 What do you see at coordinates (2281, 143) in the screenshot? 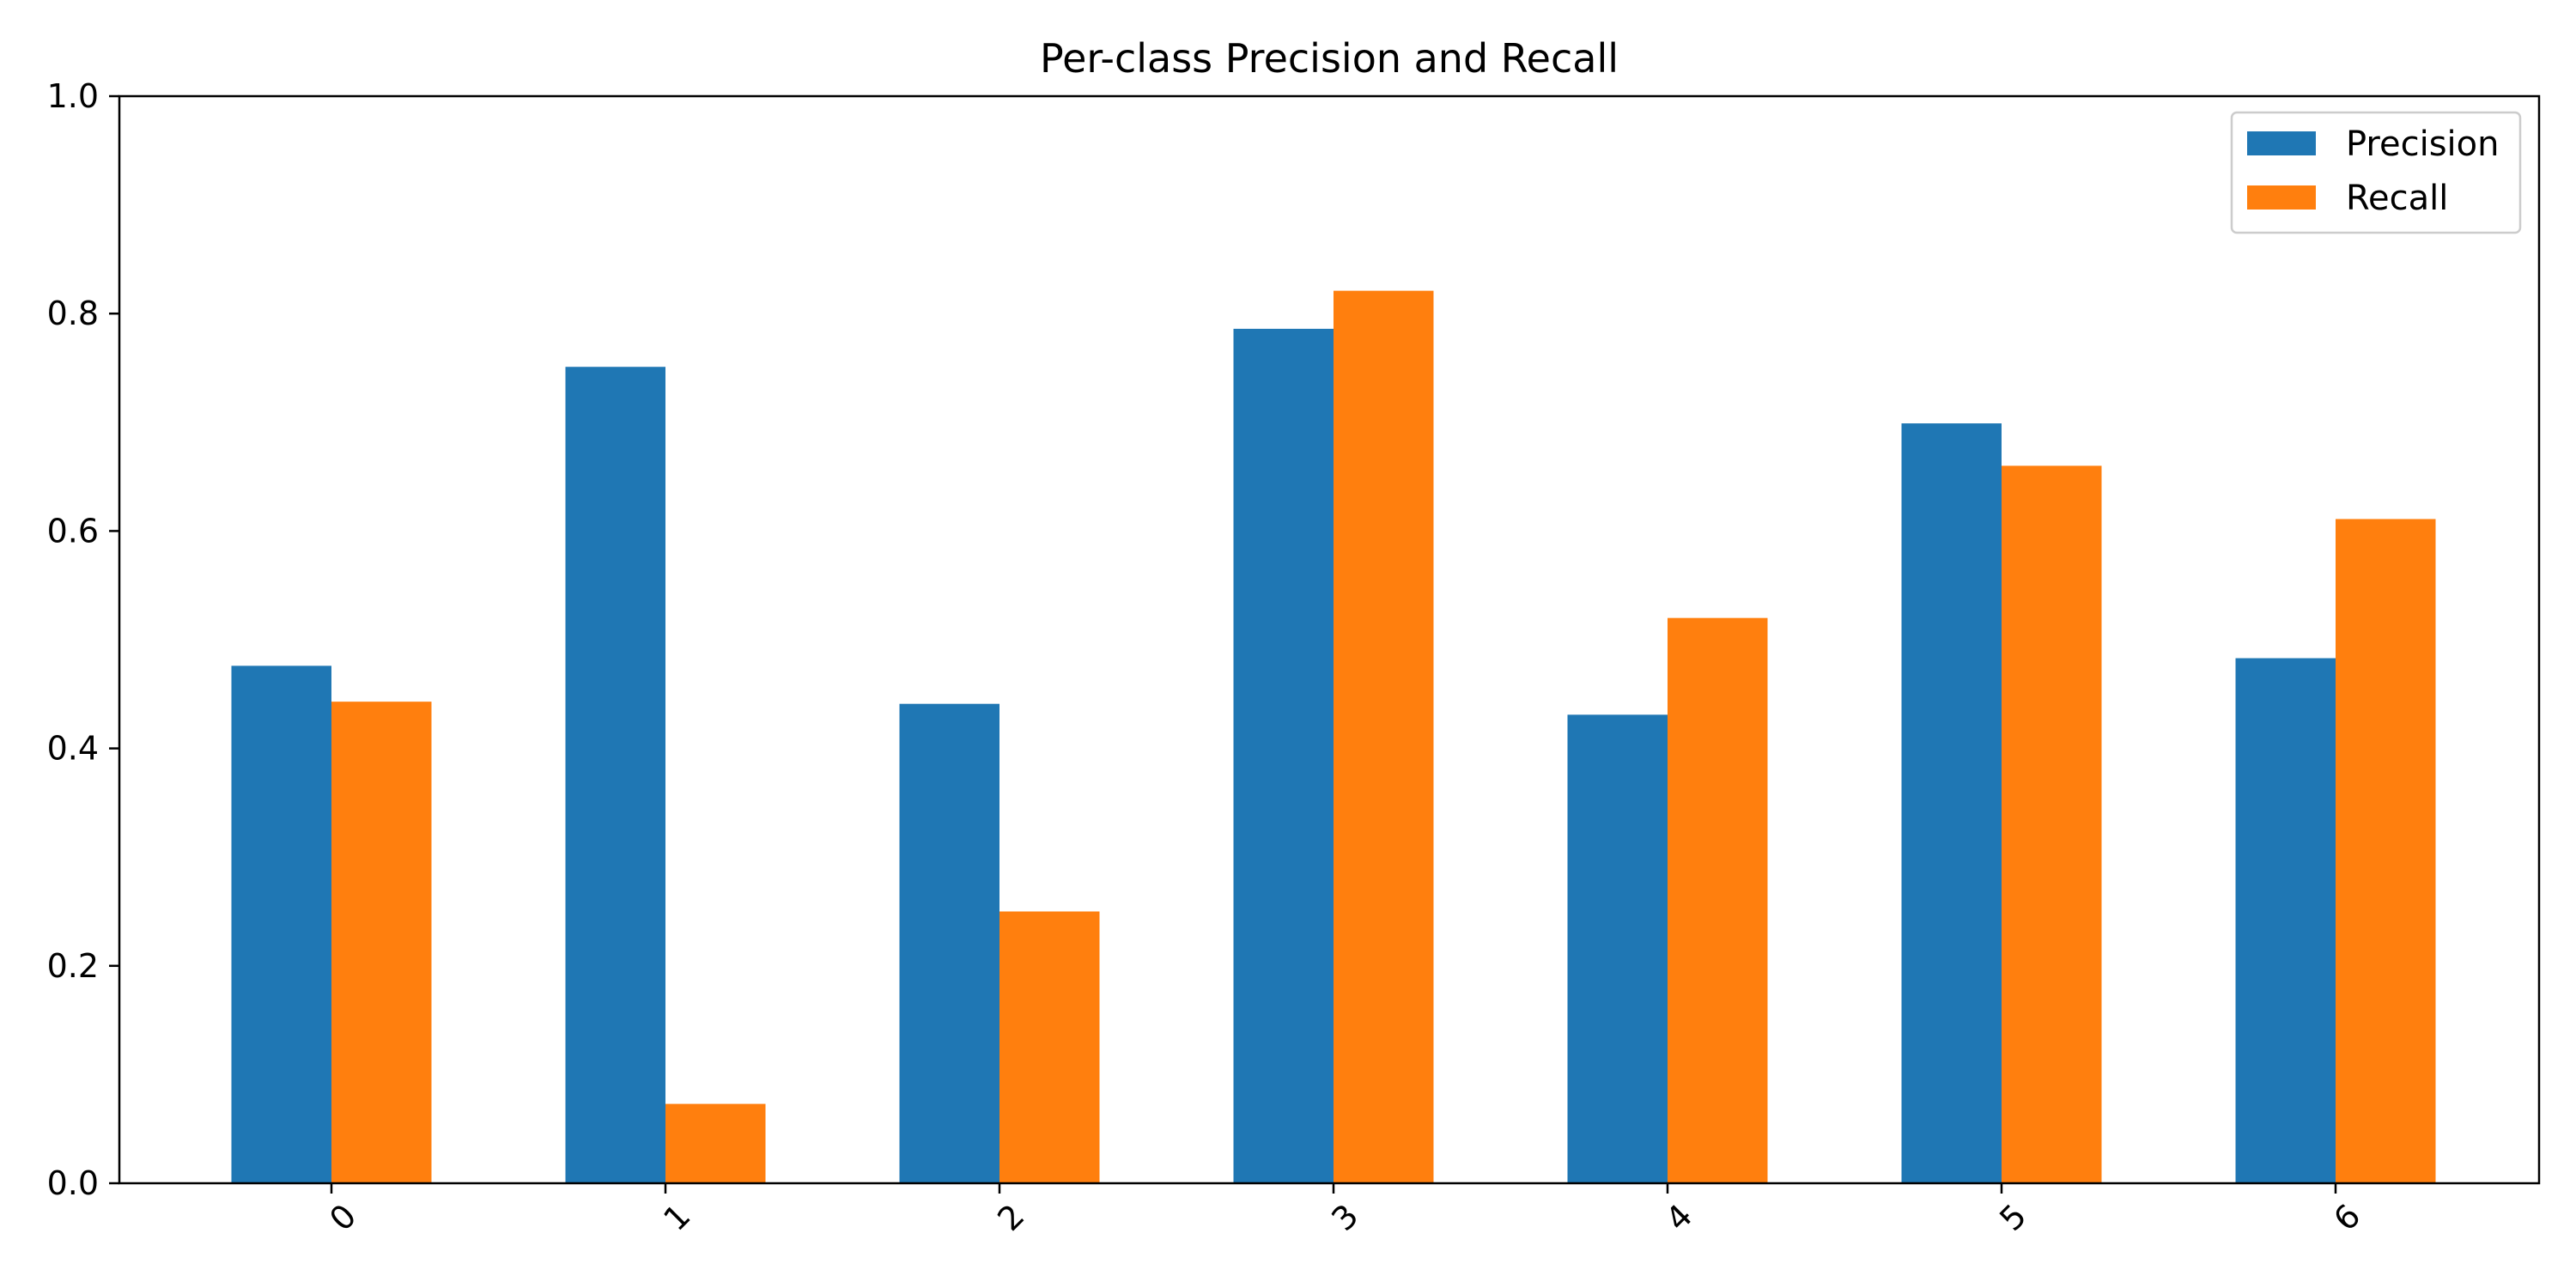
I see `legend-swatch-precision` at bounding box center [2281, 143].